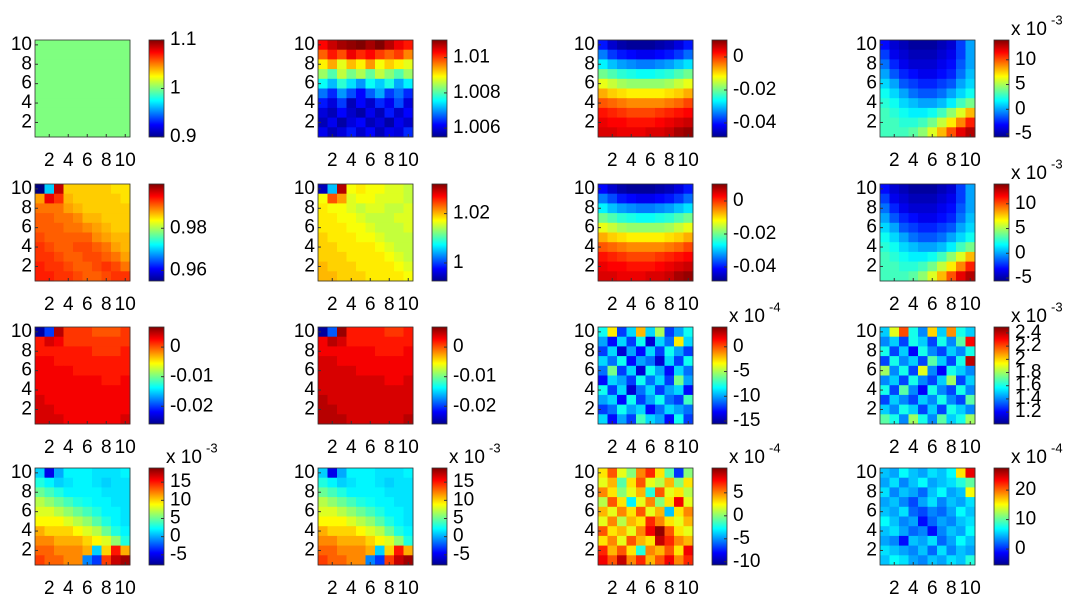 This screenshot has height=612, width=1075. What do you see at coordinates (332, 447) in the screenshot?
I see `x-tick-label: 2` at bounding box center [332, 447].